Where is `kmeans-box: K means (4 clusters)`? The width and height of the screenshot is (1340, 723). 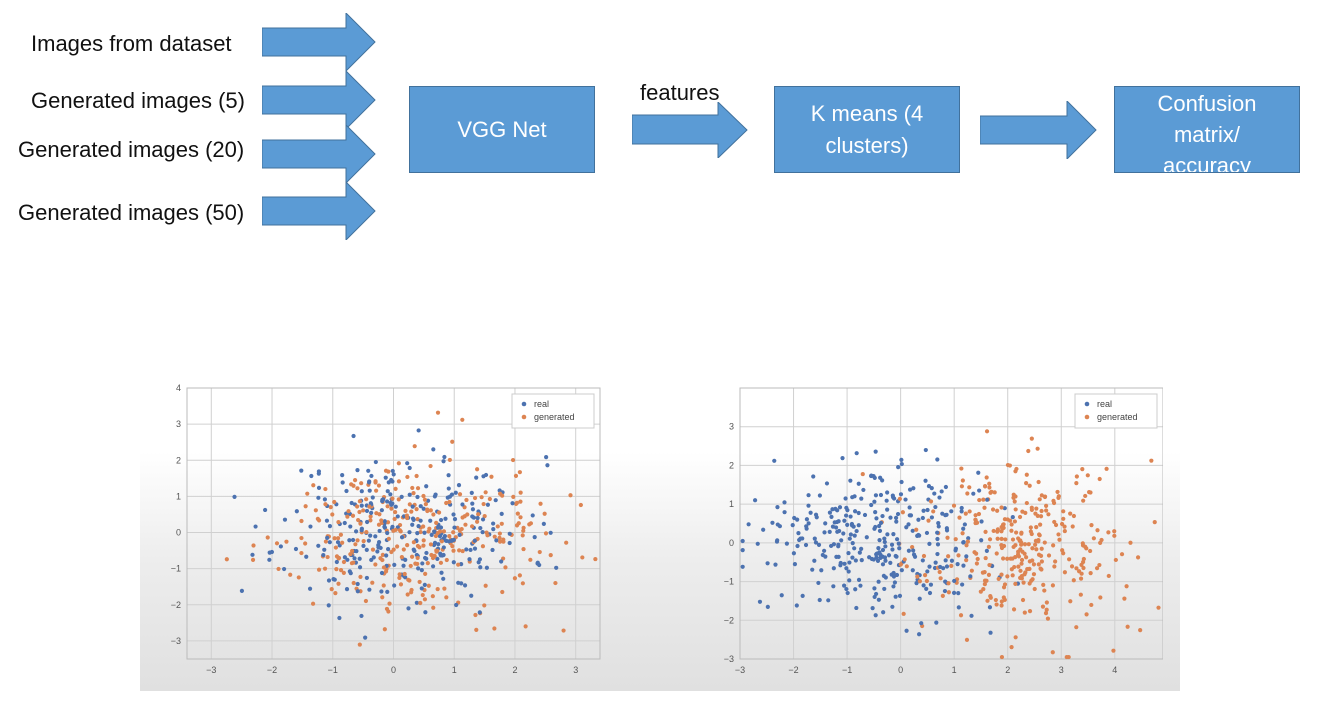 kmeans-box: K means (4 clusters) is located at coordinates (867, 129).